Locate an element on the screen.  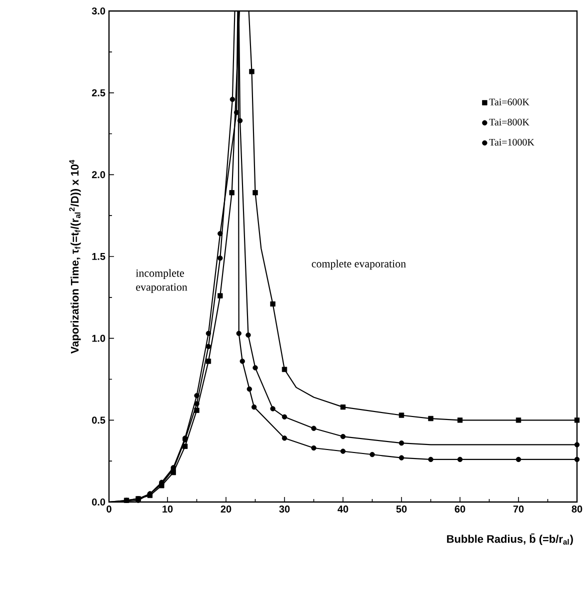
x-axis-title: Bubble Radius, b̄ (=b/r$_{al}$) is located at coordinates (510, 540).